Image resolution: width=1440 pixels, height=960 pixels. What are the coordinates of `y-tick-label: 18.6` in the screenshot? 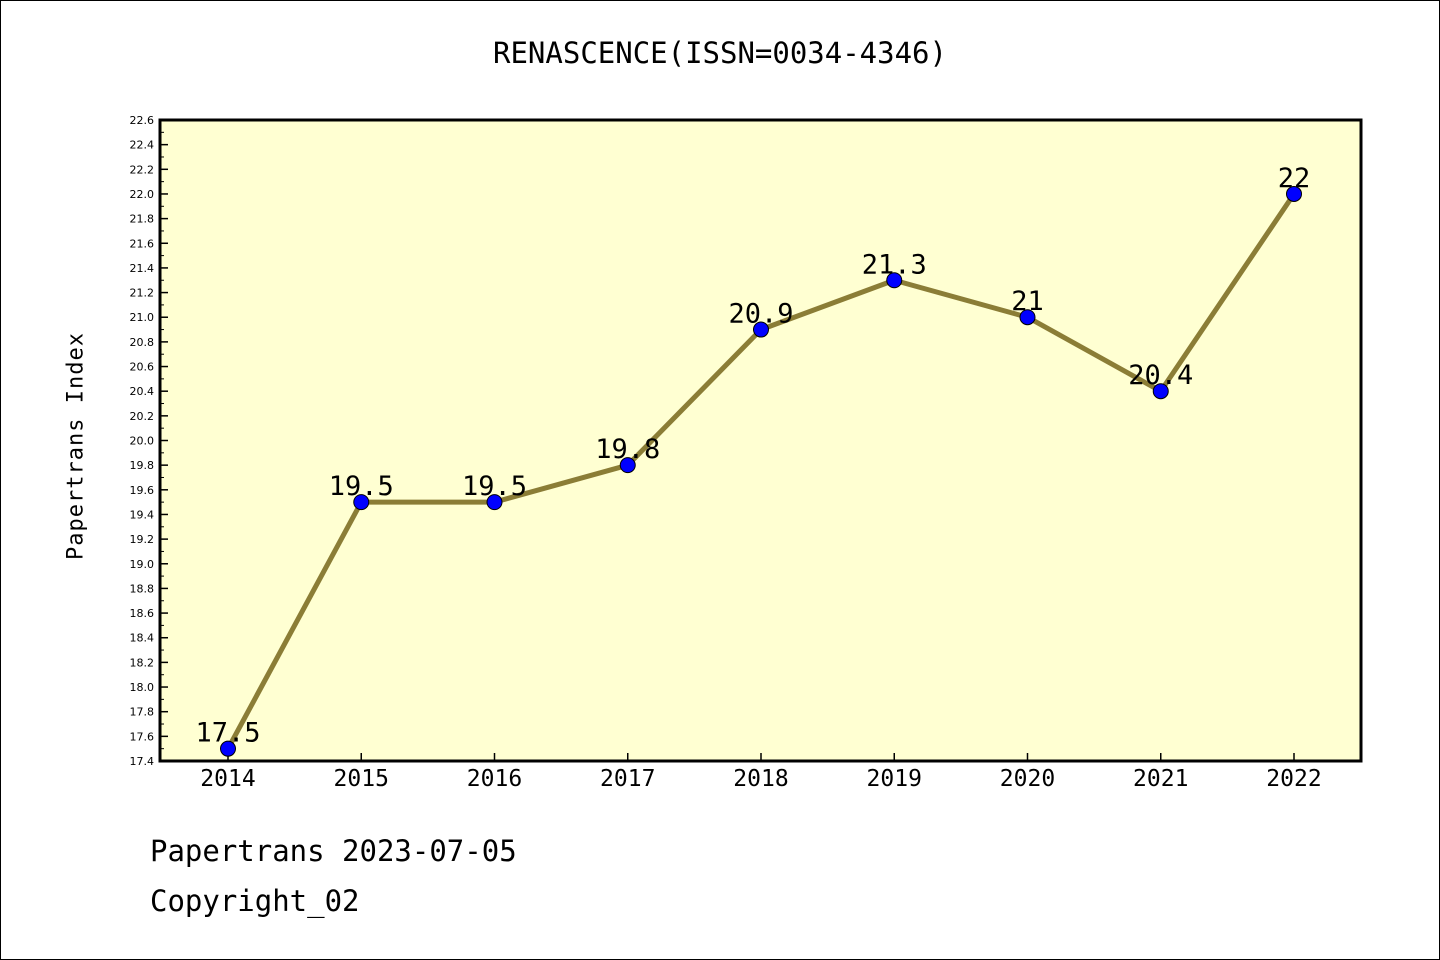 It's located at (142, 613).